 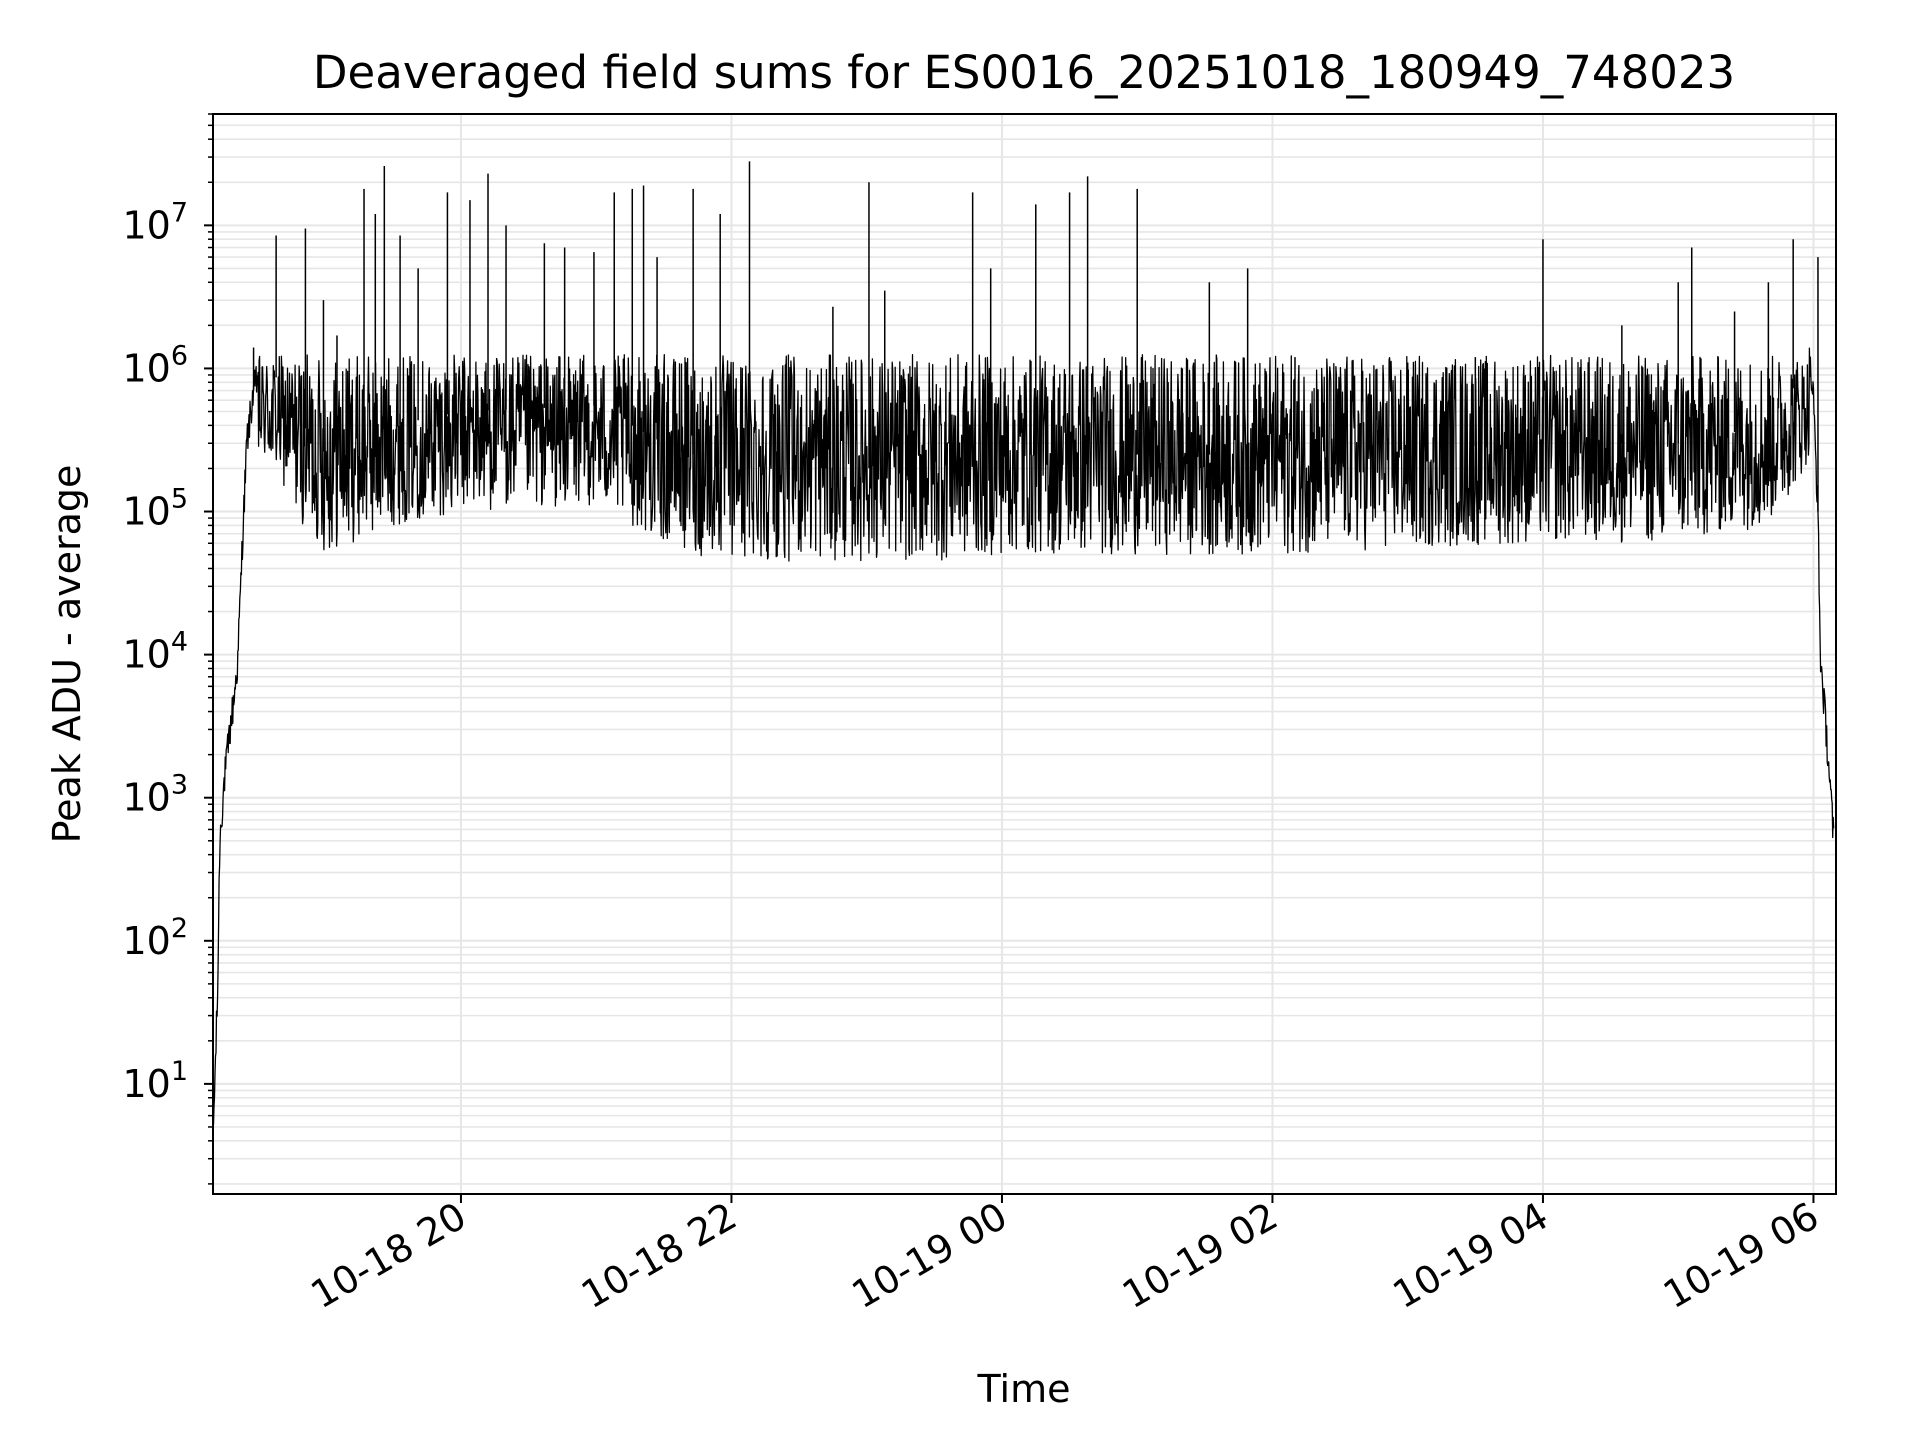 I want to click on y-tick-label: 106, so click(x=155, y=365).